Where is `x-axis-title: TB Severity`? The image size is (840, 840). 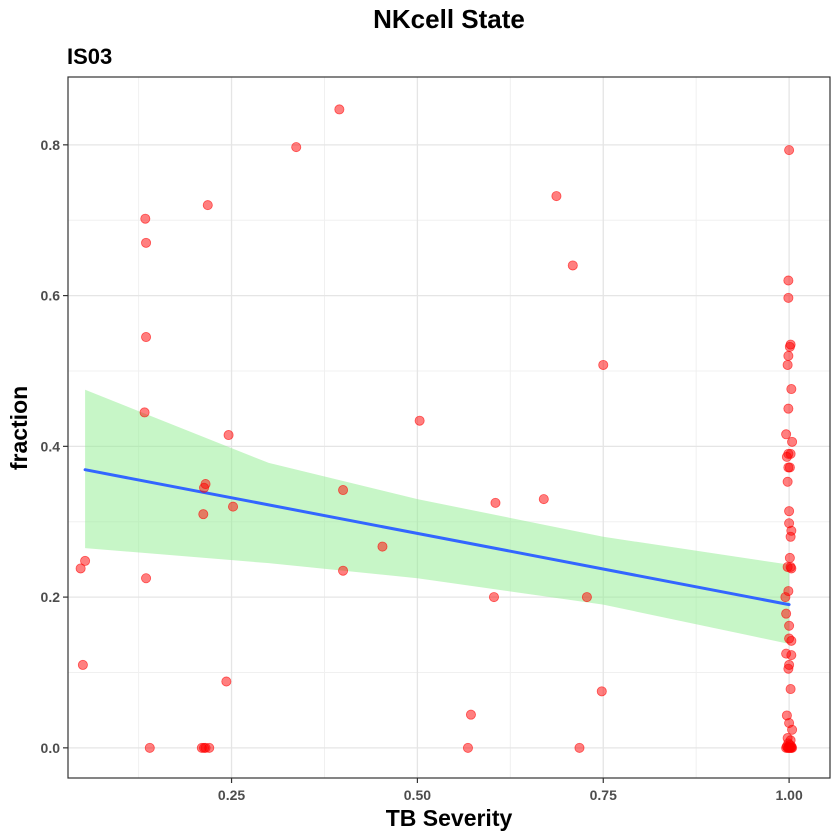 x-axis-title: TB Severity is located at coordinates (449, 818).